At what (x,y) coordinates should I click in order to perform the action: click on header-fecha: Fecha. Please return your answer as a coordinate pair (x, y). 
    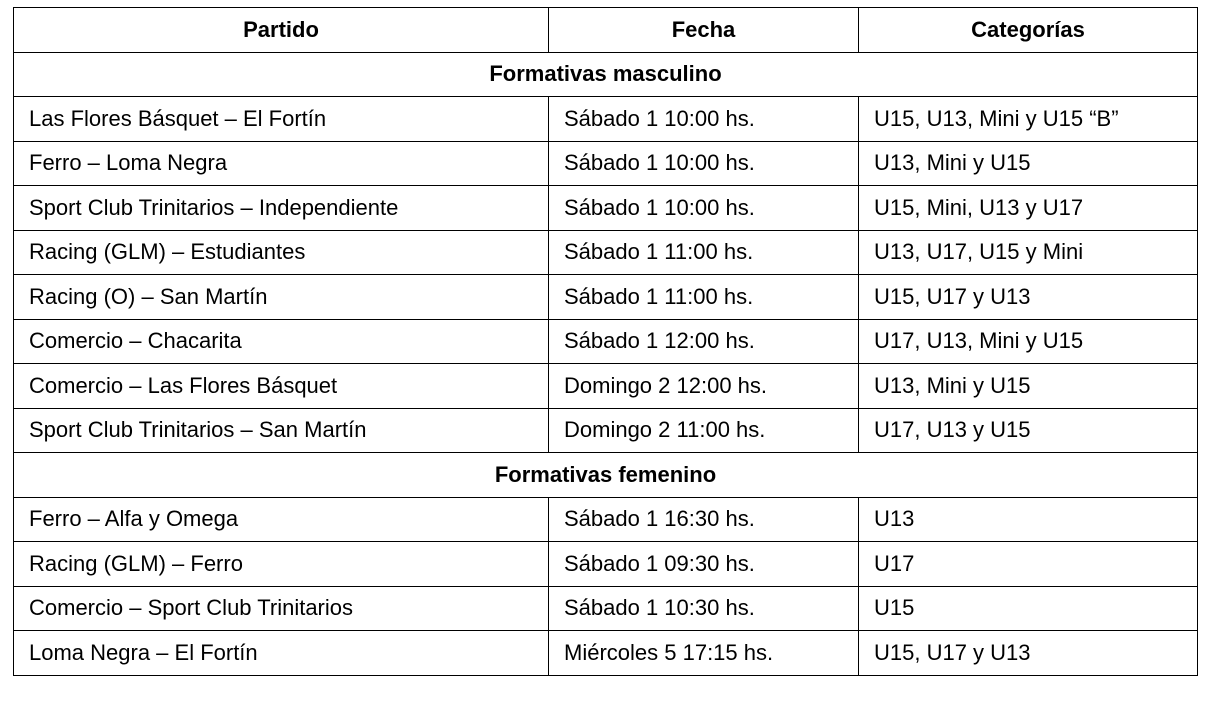
    Looking at the image, I should click on (703, 30).